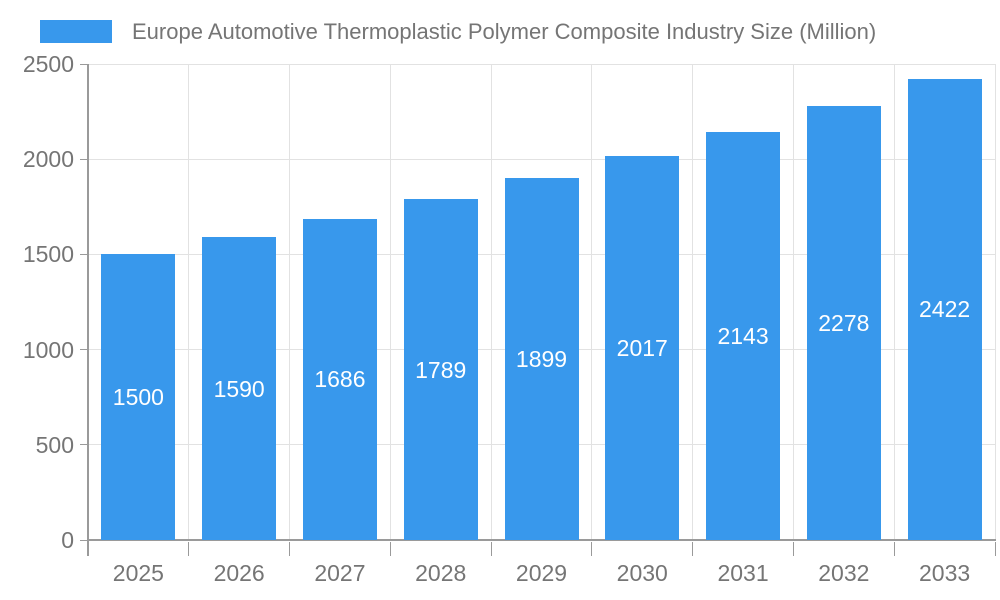 This screenshot has width=1000, height=600. I want to click on bar-value-label: 2017, so click(642, 347).